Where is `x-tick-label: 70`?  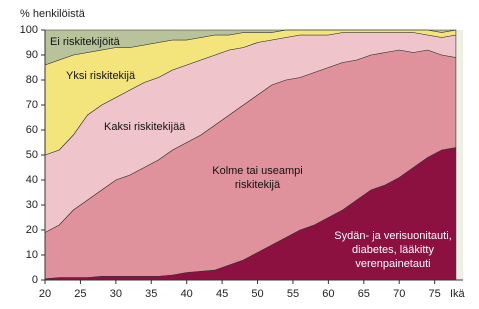 x-tick-label: 70 is located at coordinates (399, 294).